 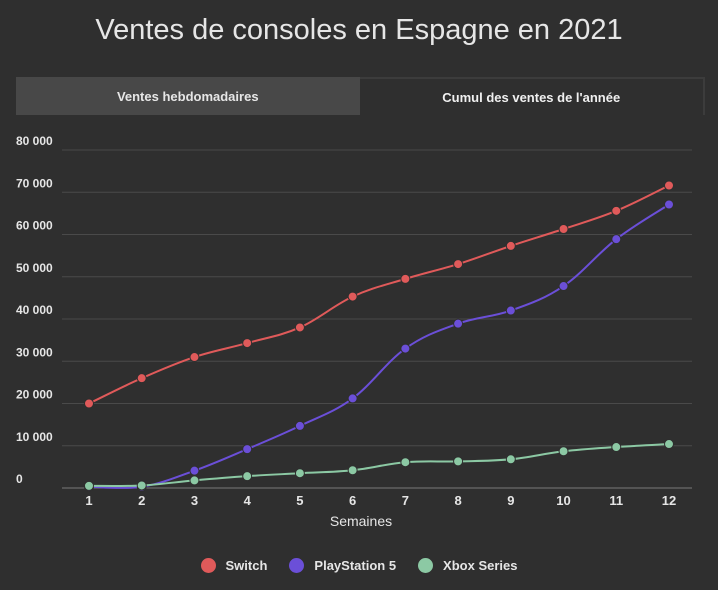 I want to click on tab-cumulative-sales: Cumul des ventes de l'année, so click(x=532, y=96).